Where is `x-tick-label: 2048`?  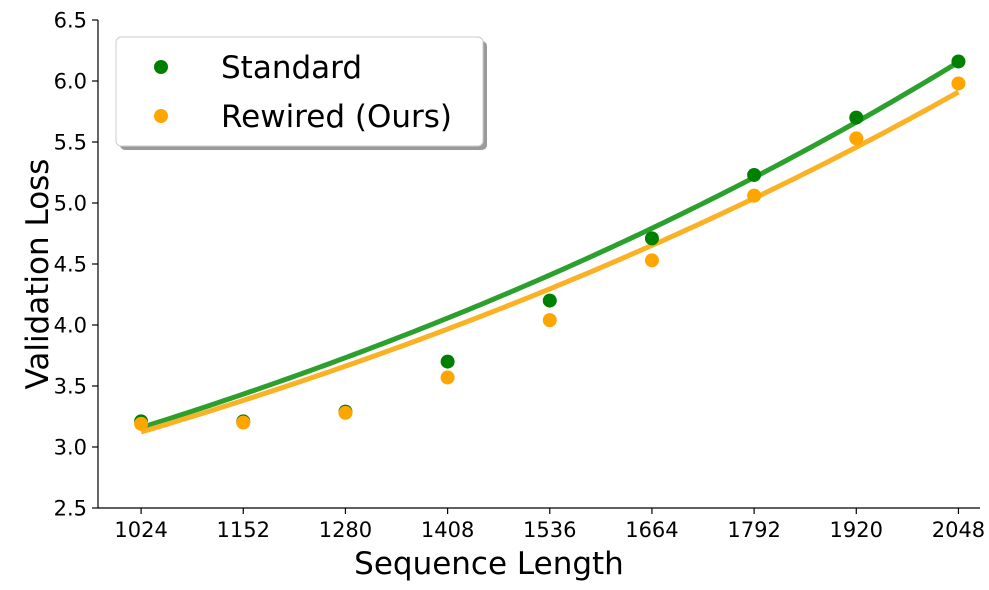 x-tick-label: 2048 is located at coordinates (958, 530).